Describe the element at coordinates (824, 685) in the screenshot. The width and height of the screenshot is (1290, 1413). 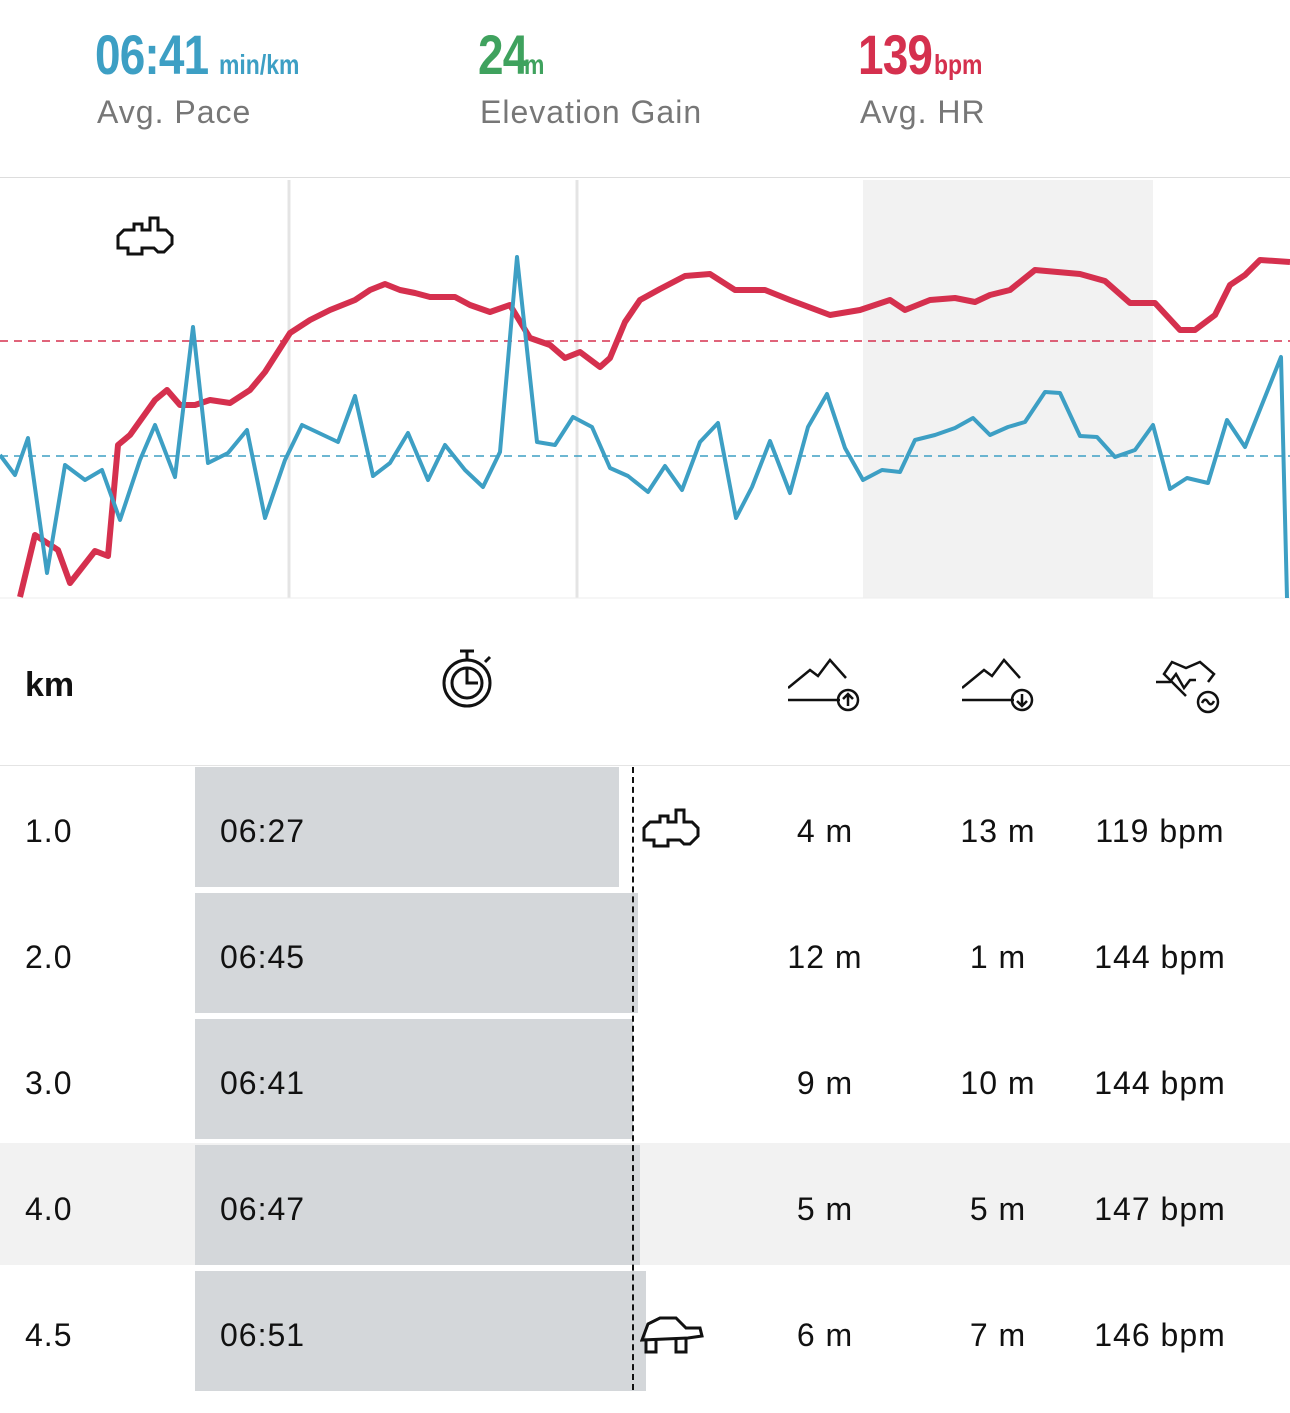
I see `ascent-icon` at that location.